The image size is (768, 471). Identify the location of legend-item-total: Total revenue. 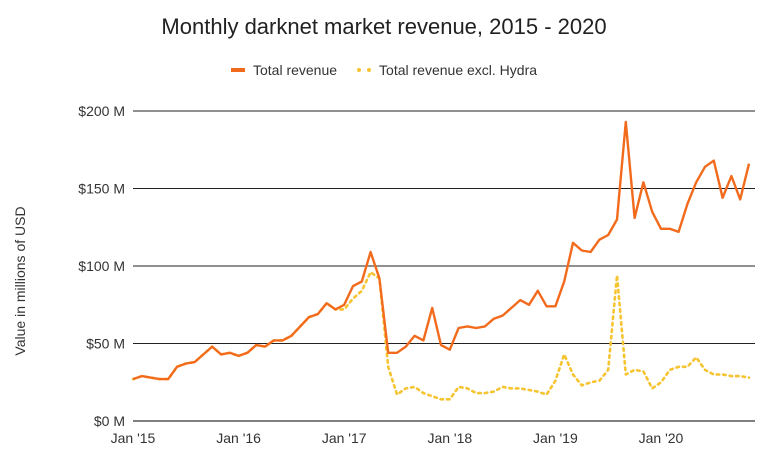
(284, 70).